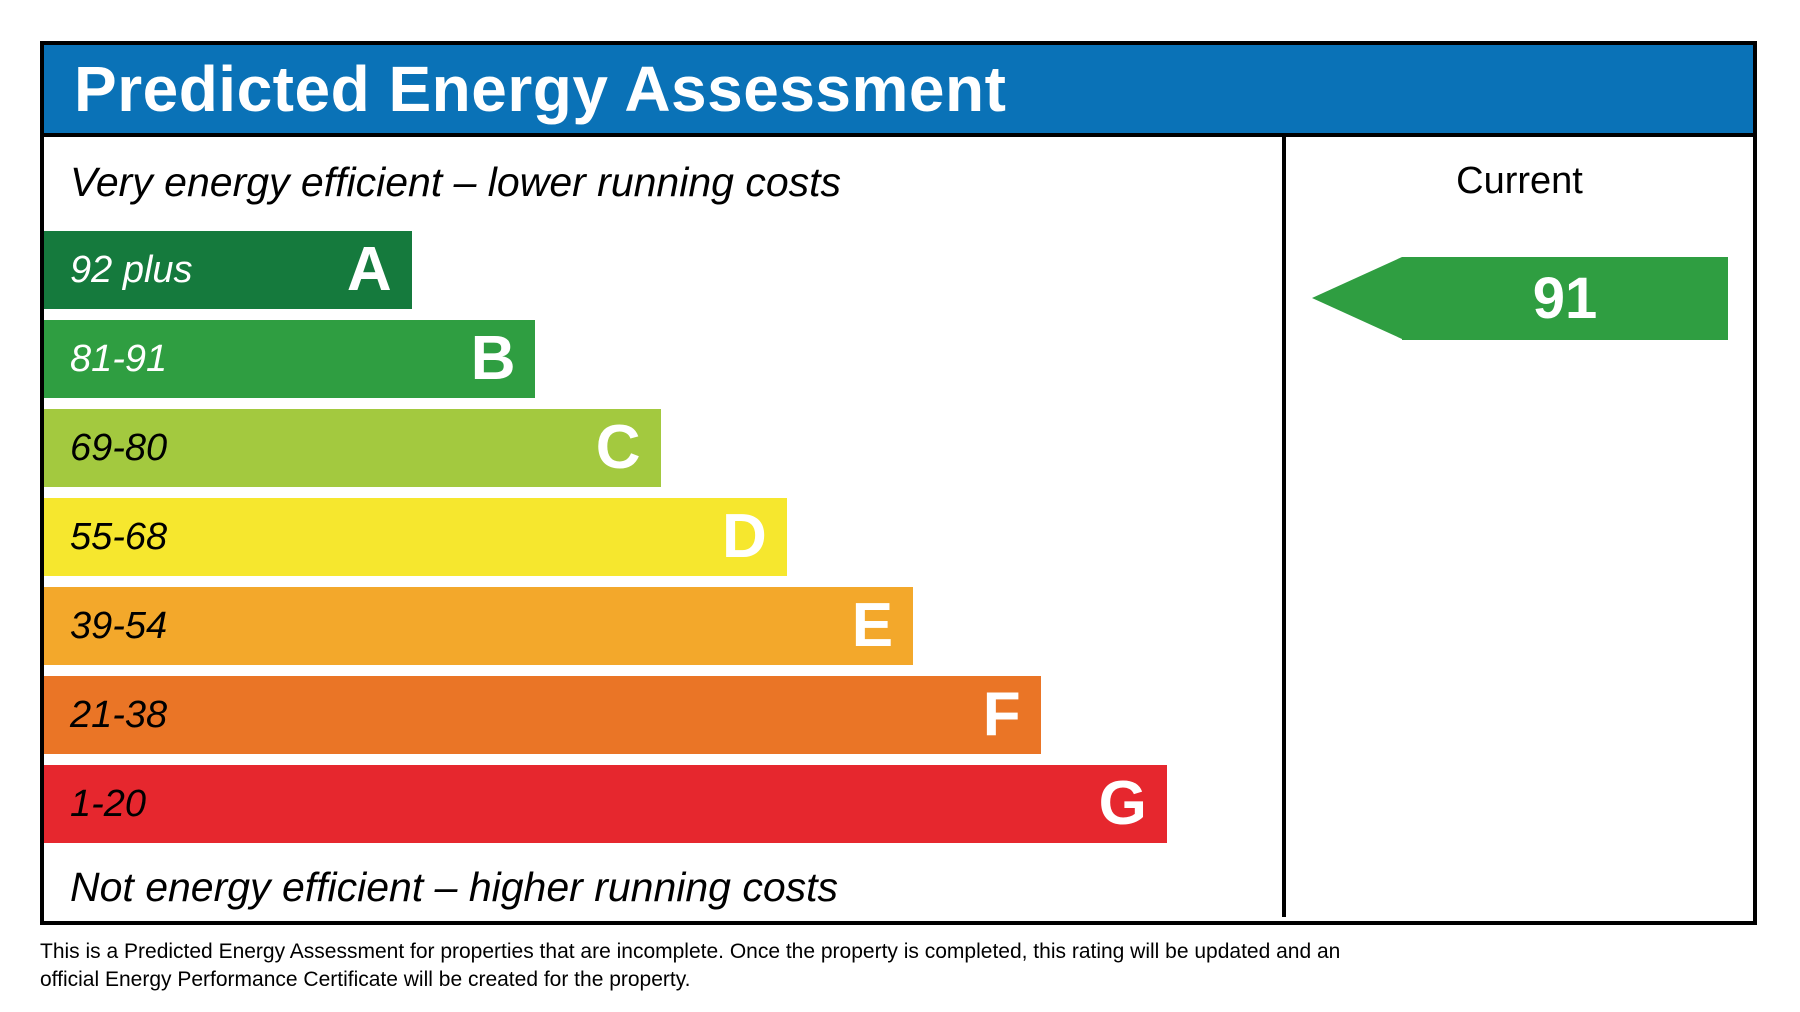 This screenshot has width=1800, height=1012. I want to click on band-letter: F, so click(1001, 714).